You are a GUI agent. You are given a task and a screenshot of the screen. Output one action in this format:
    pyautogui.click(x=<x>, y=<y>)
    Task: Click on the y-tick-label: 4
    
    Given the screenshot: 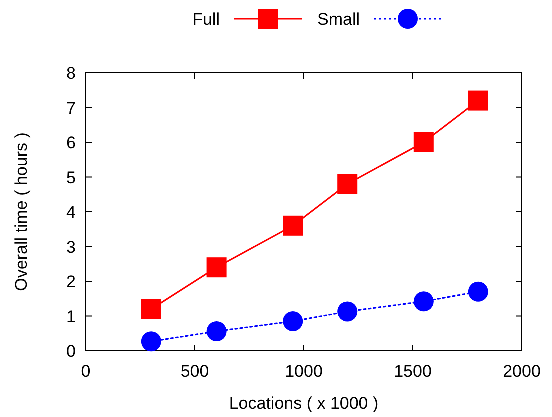 What is the action you would take?
    pyautogui.click(x=71, y=212)
    